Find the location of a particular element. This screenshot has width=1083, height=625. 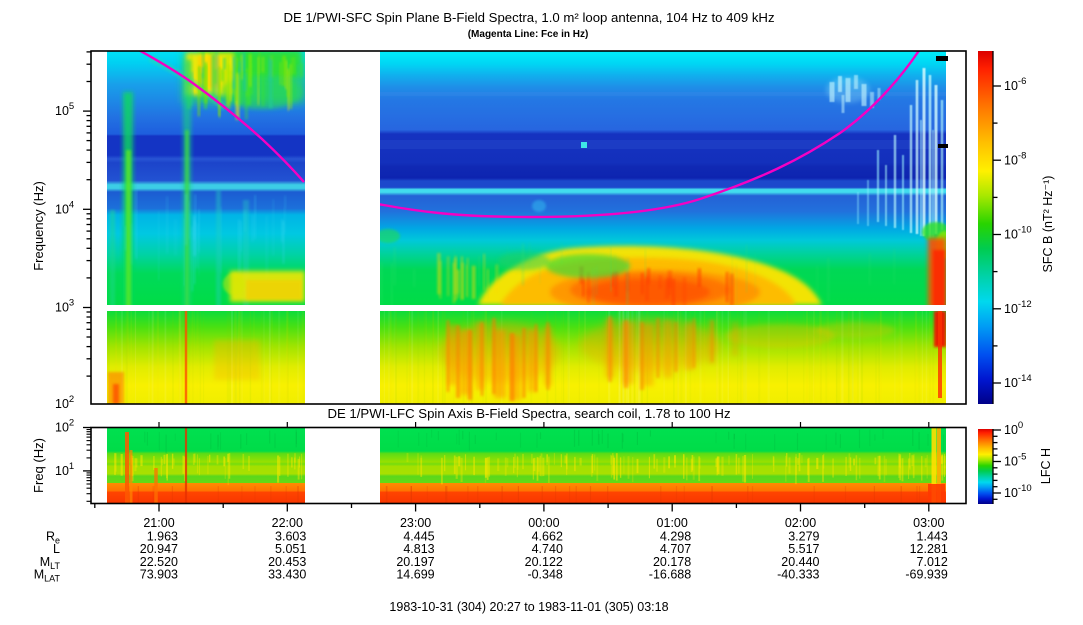

svg-text: 4.662 is located at coordinates (547, 537).